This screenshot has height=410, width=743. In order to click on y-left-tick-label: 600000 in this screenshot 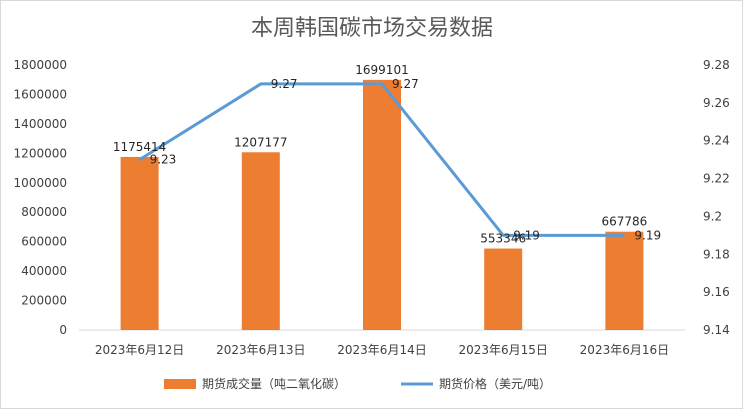, I will do `click(44, 242)`.